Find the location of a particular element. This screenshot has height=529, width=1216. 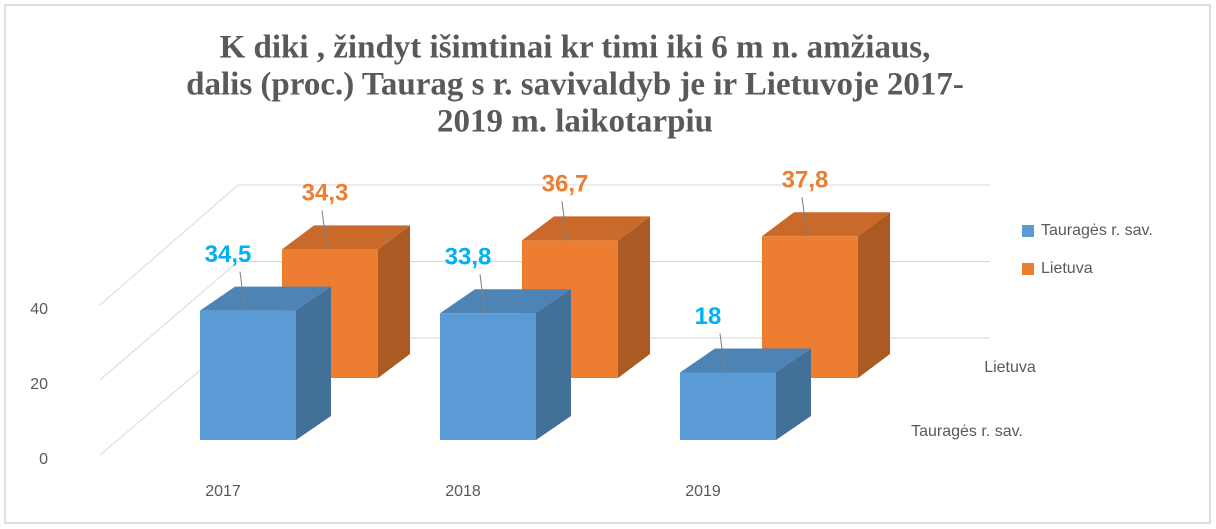

data-label: 34,5 is located at coordinates (228, 254).